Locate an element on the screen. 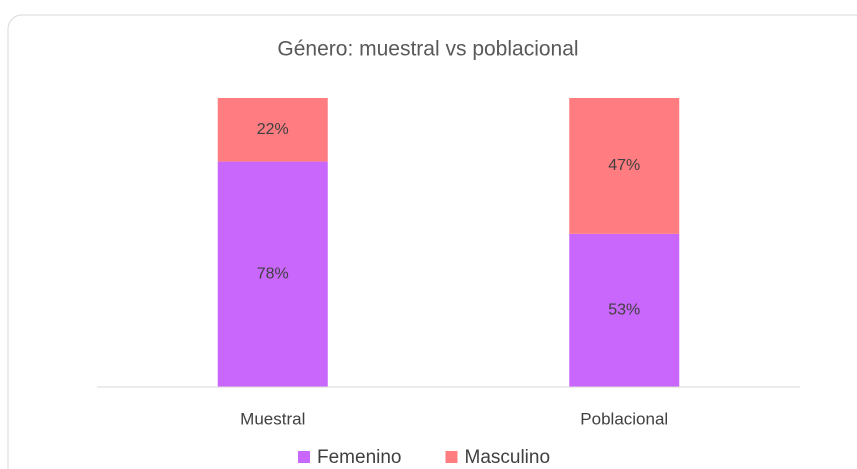 The width and height of the screenshot is (857, 469). legend-label: Masculino is located at coordinates (508, 457).